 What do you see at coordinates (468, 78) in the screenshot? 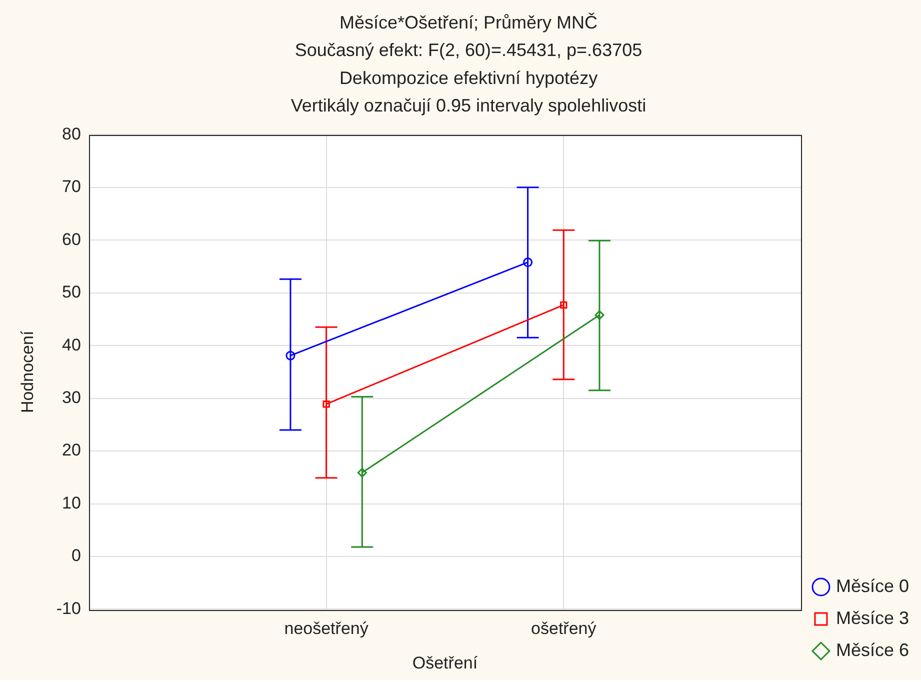
I see `chart-subtitle: Současný efekt: F(2, 60)=.45431, p=.63705 Dekompozice efektivní hypotézy Vertikály označují 0.95 intervaly spolehlivosti` at bounding box center [468, 78].